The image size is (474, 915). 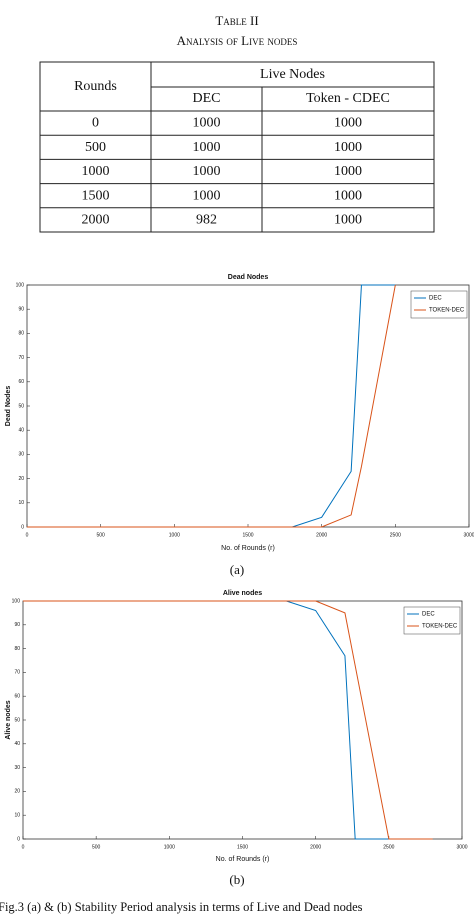 What do you see at coordinates (95, 147) in the screenshot?
I see `table-cell: 500` at bounding box center [95, 147].